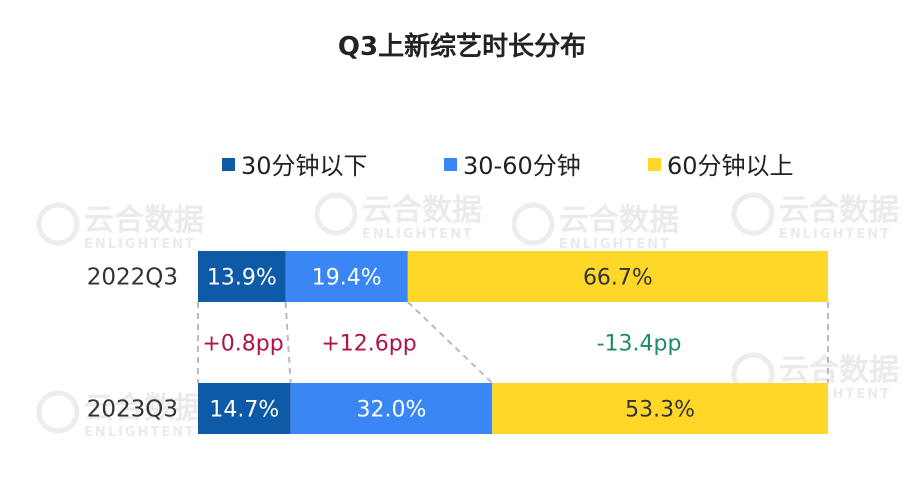 Image resolution: width=924 pixels, height=497 pixels. I want to click on bar-value-label: 53.3%, so click(660, 410).